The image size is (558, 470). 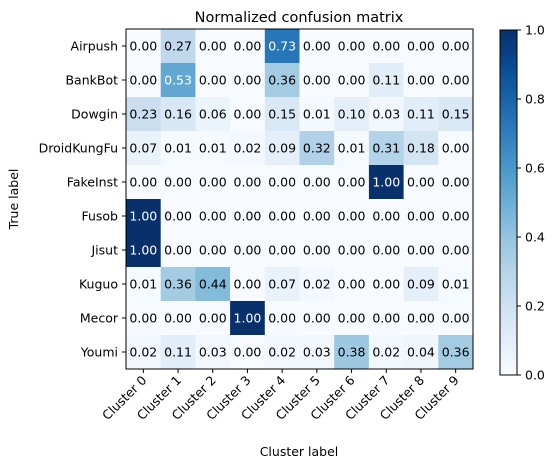 What do you see at coordinates (456, 114) in the screenshot?
I see `cell-value-label: 0.15` at bounding box center [456, 114].